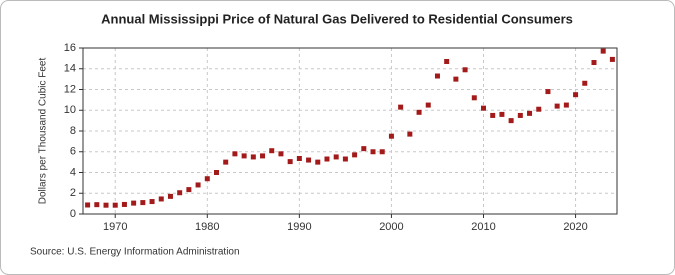 The width and height of the screenshot is (675, 275). I want to click on y-tick-label: 6, so click(73, 152).